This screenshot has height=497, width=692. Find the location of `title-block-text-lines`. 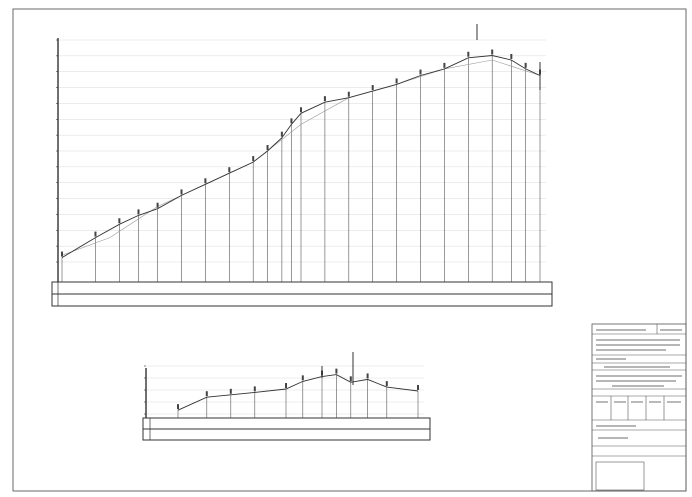

title-block-text-lines is located at coordinates (639, 384).